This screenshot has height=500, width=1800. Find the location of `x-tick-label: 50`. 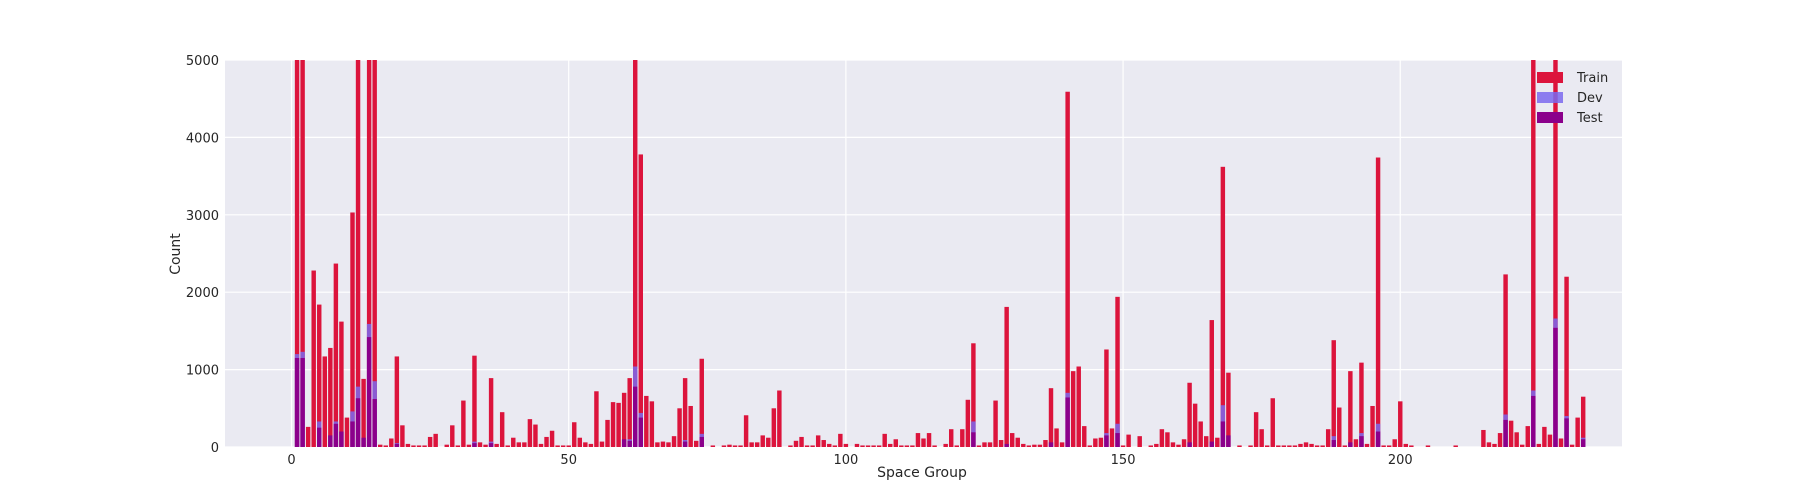

x-tick-label: 50 is located at coordinates (568, 460).